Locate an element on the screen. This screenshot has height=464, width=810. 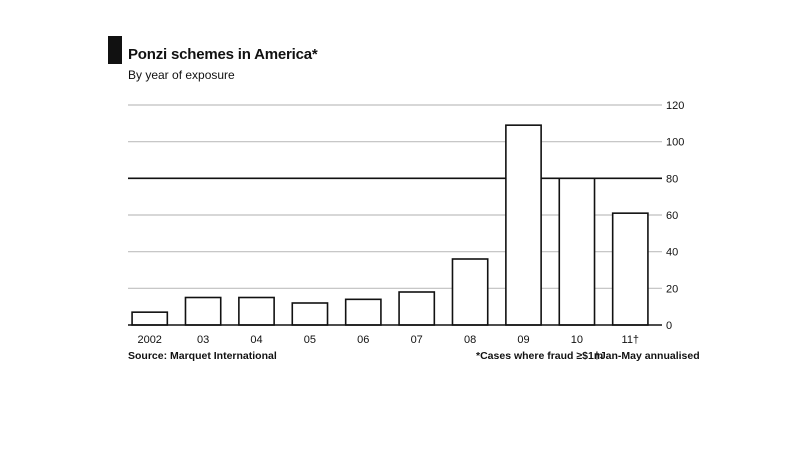
x-tick-label: 08 is located at coordinates (470, 340).